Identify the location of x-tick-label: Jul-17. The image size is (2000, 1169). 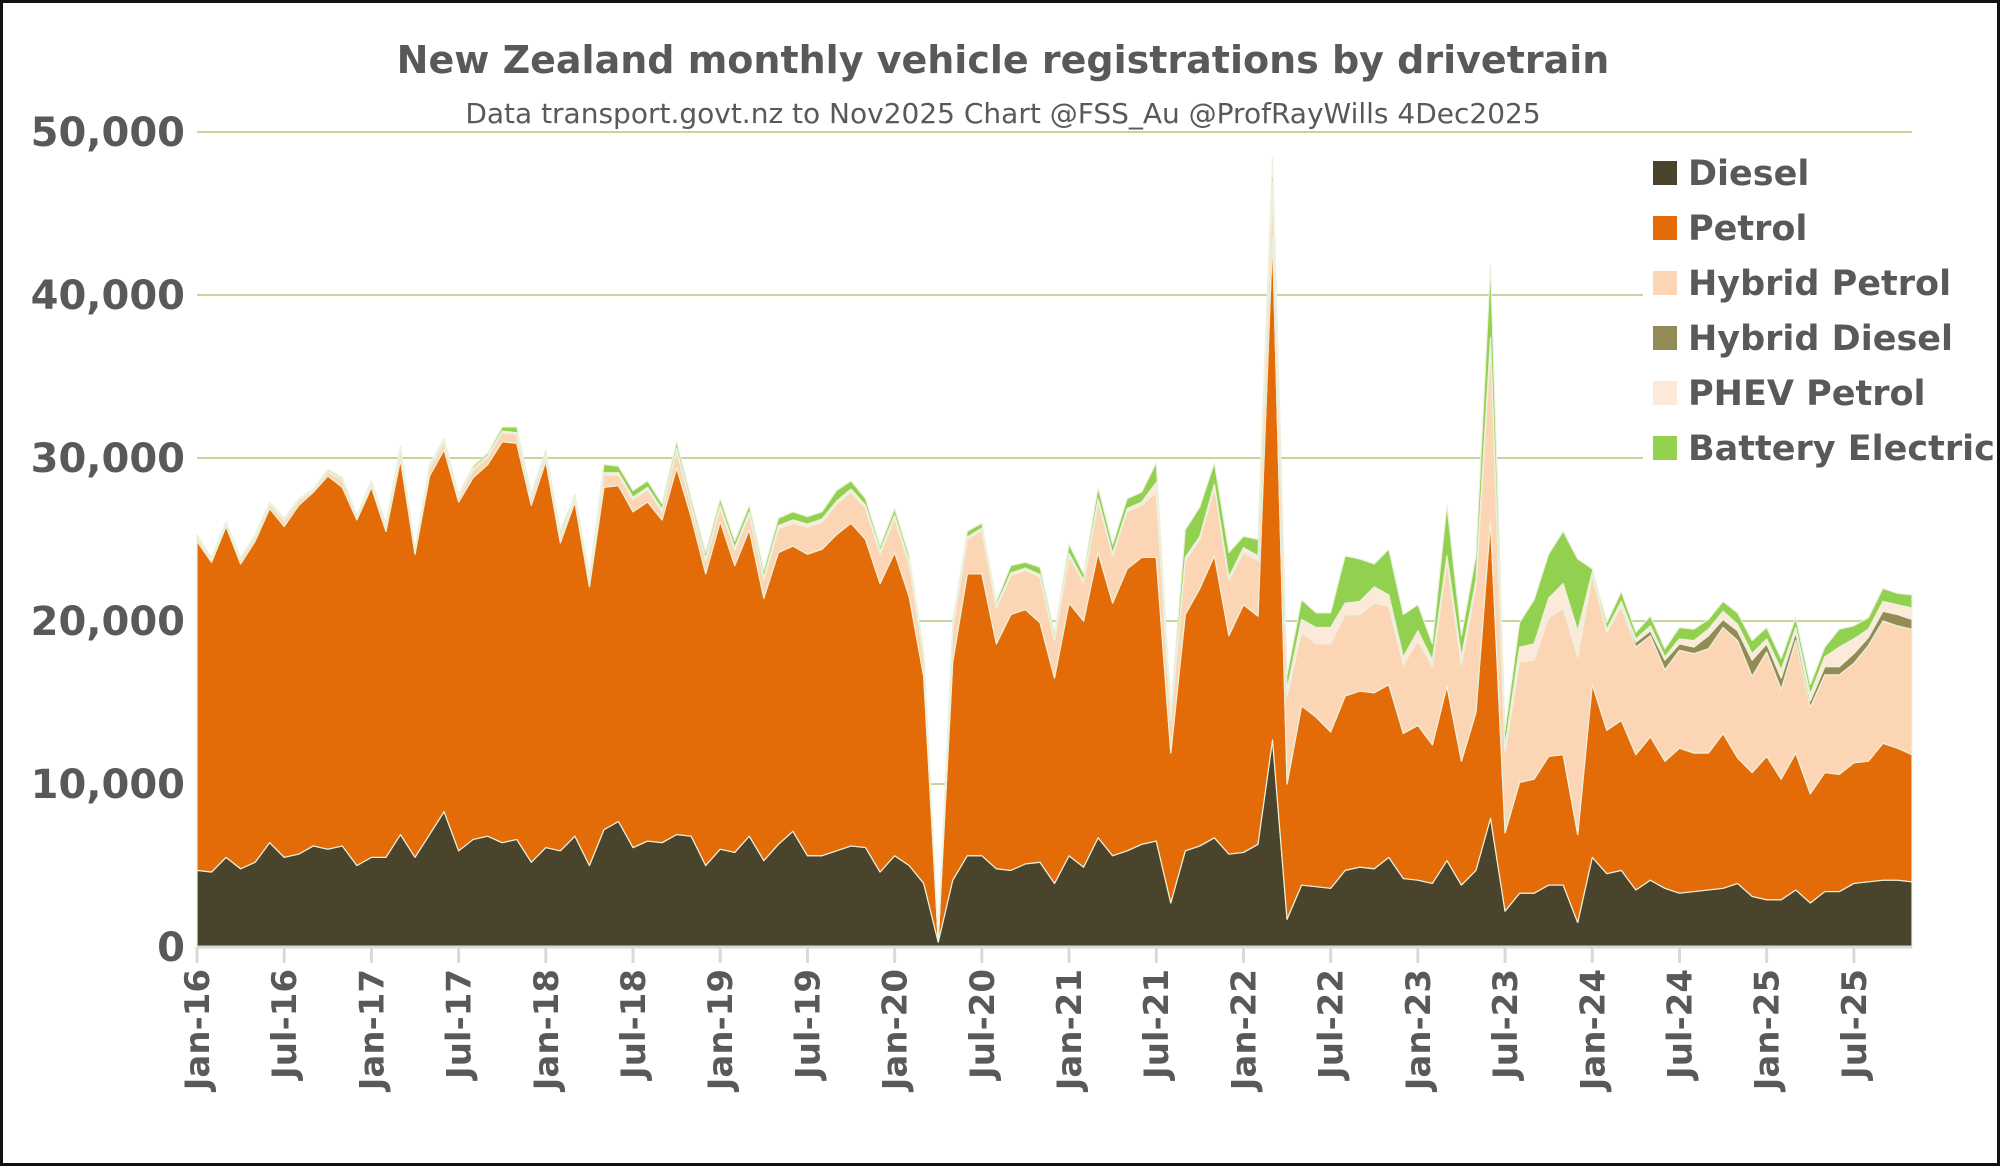
(460, 1025).